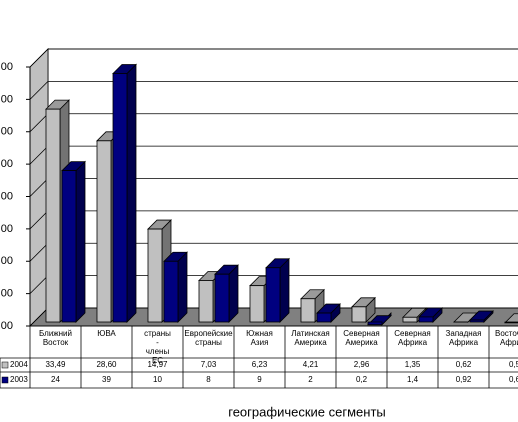 The image size is (518, 422). Describe the element at coordinates (362, 379) in the screenshot. I see `data-label: 0,2` at that location.